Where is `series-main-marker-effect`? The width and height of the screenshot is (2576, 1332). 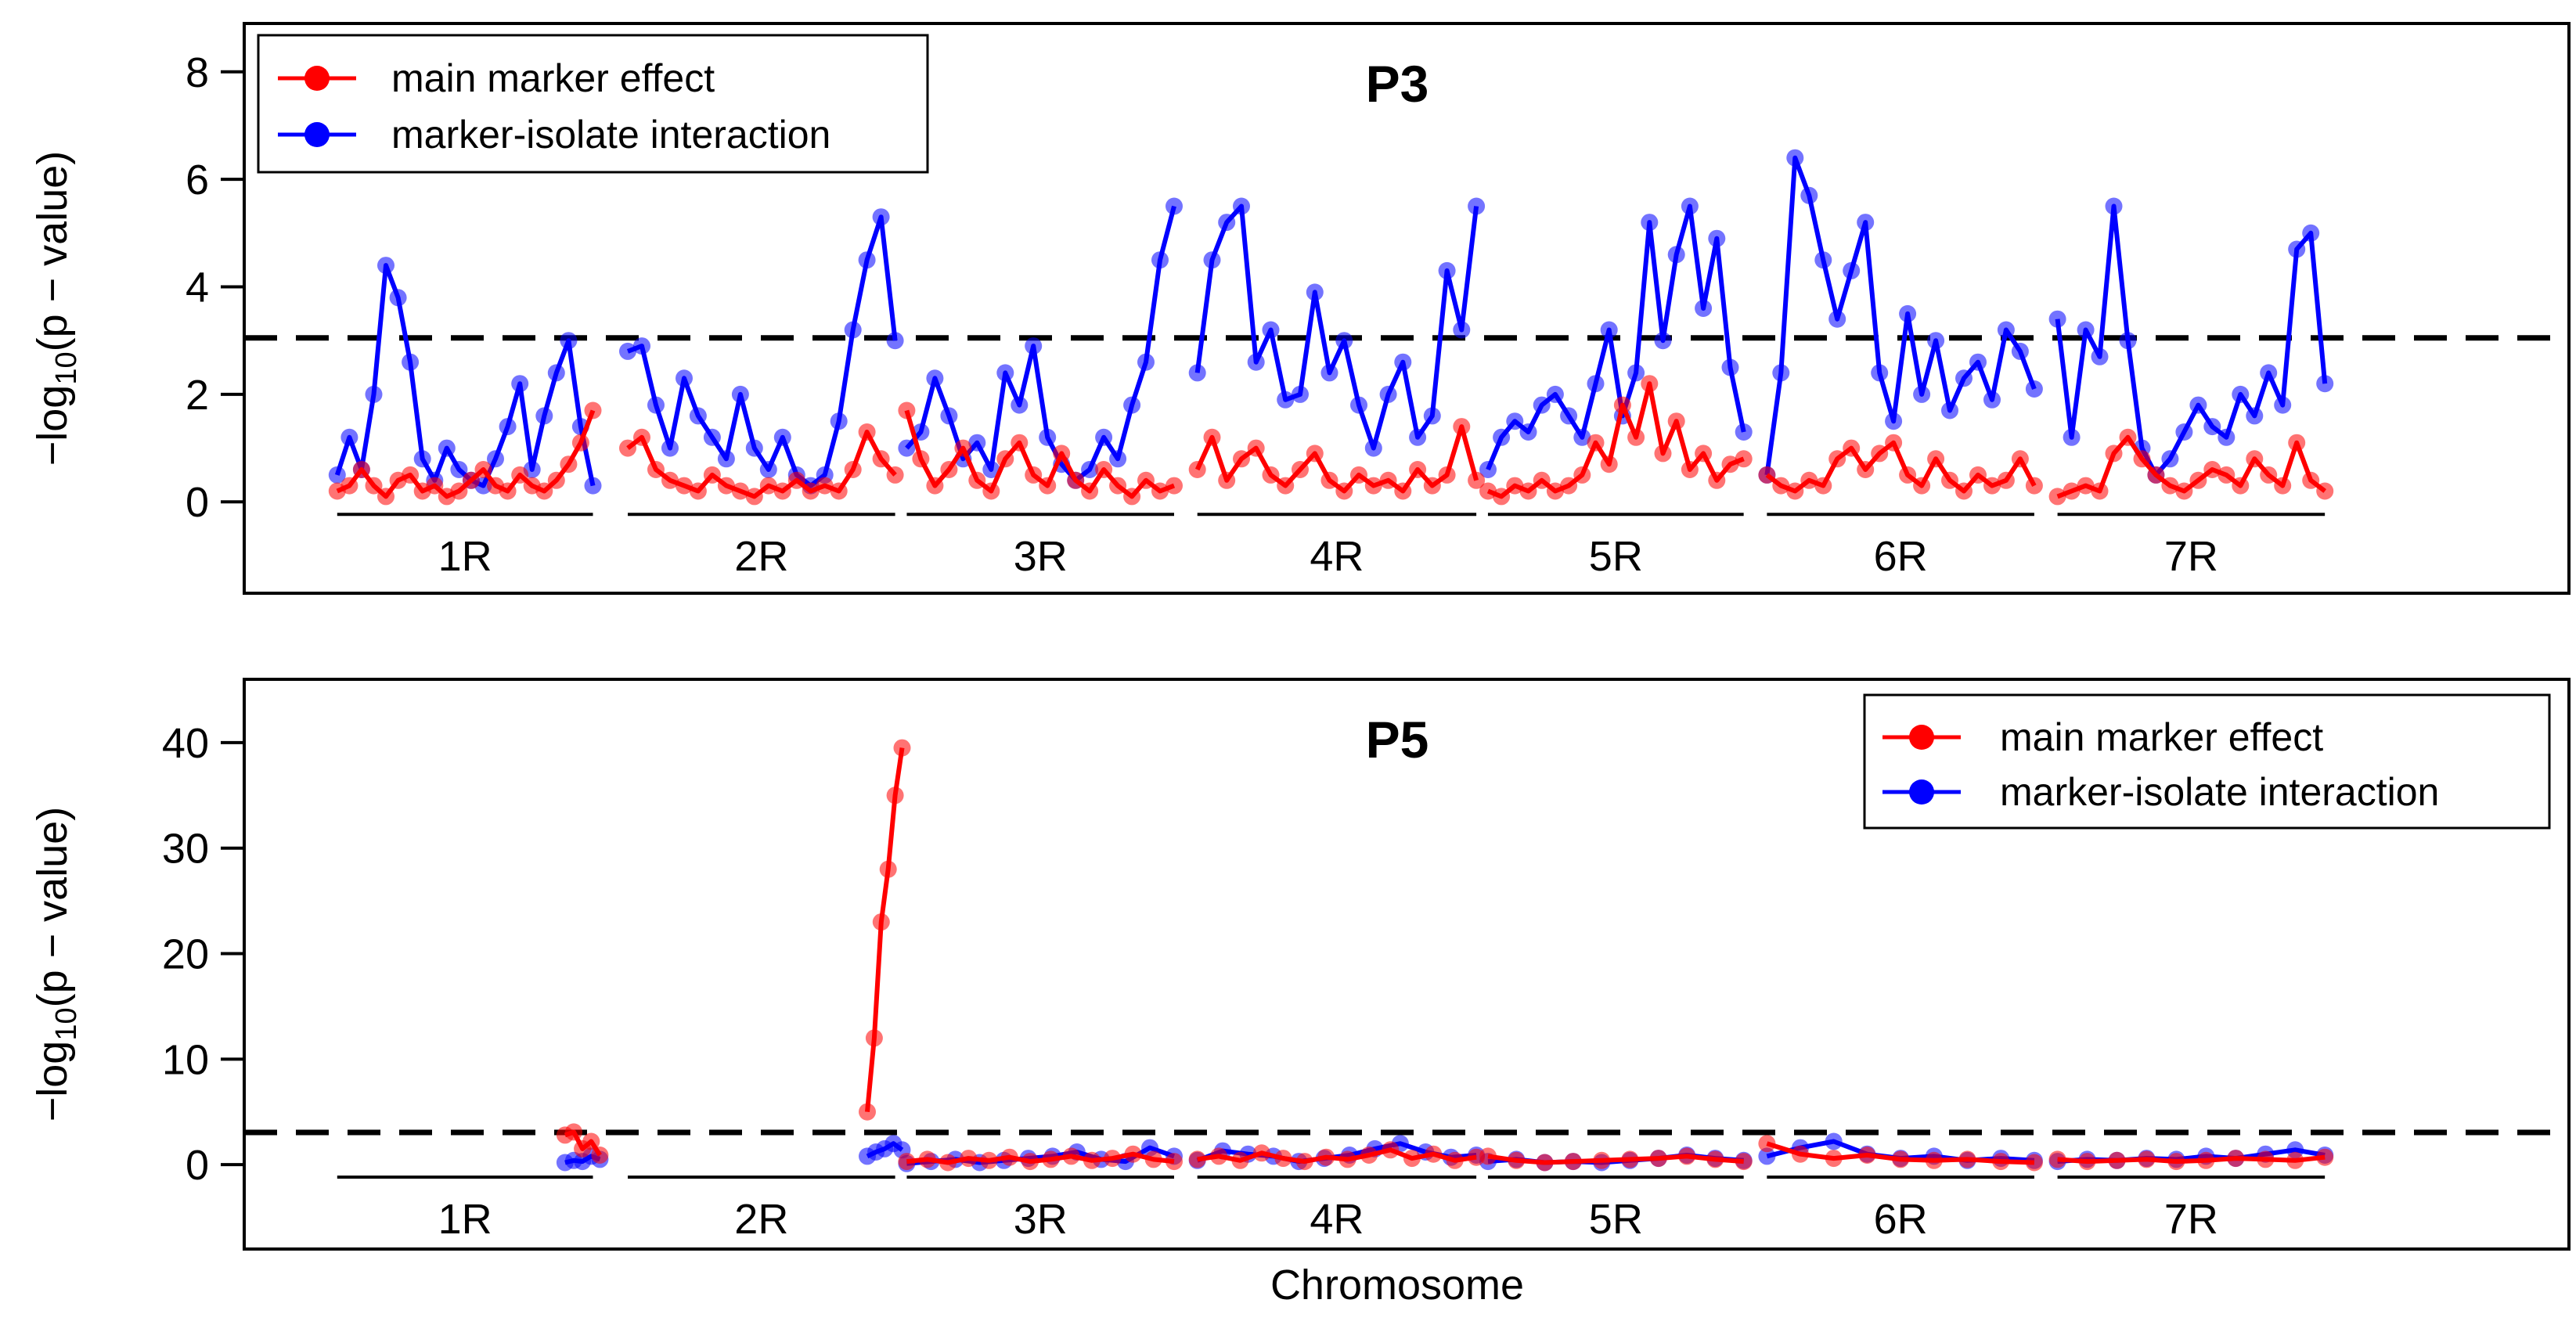
series-main-marker-effect is located at coordinates (1331, 440).